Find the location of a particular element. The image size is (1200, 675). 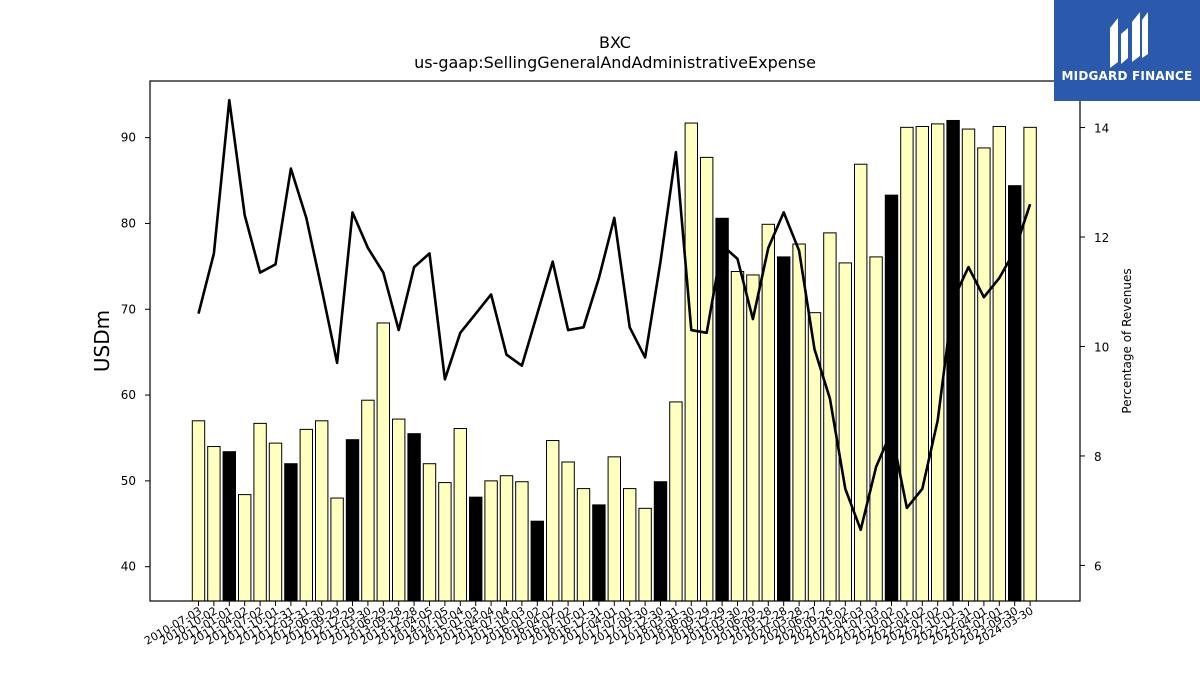

logo-text: MIDGARD FINANCE is located at coordinates (1127, 76).